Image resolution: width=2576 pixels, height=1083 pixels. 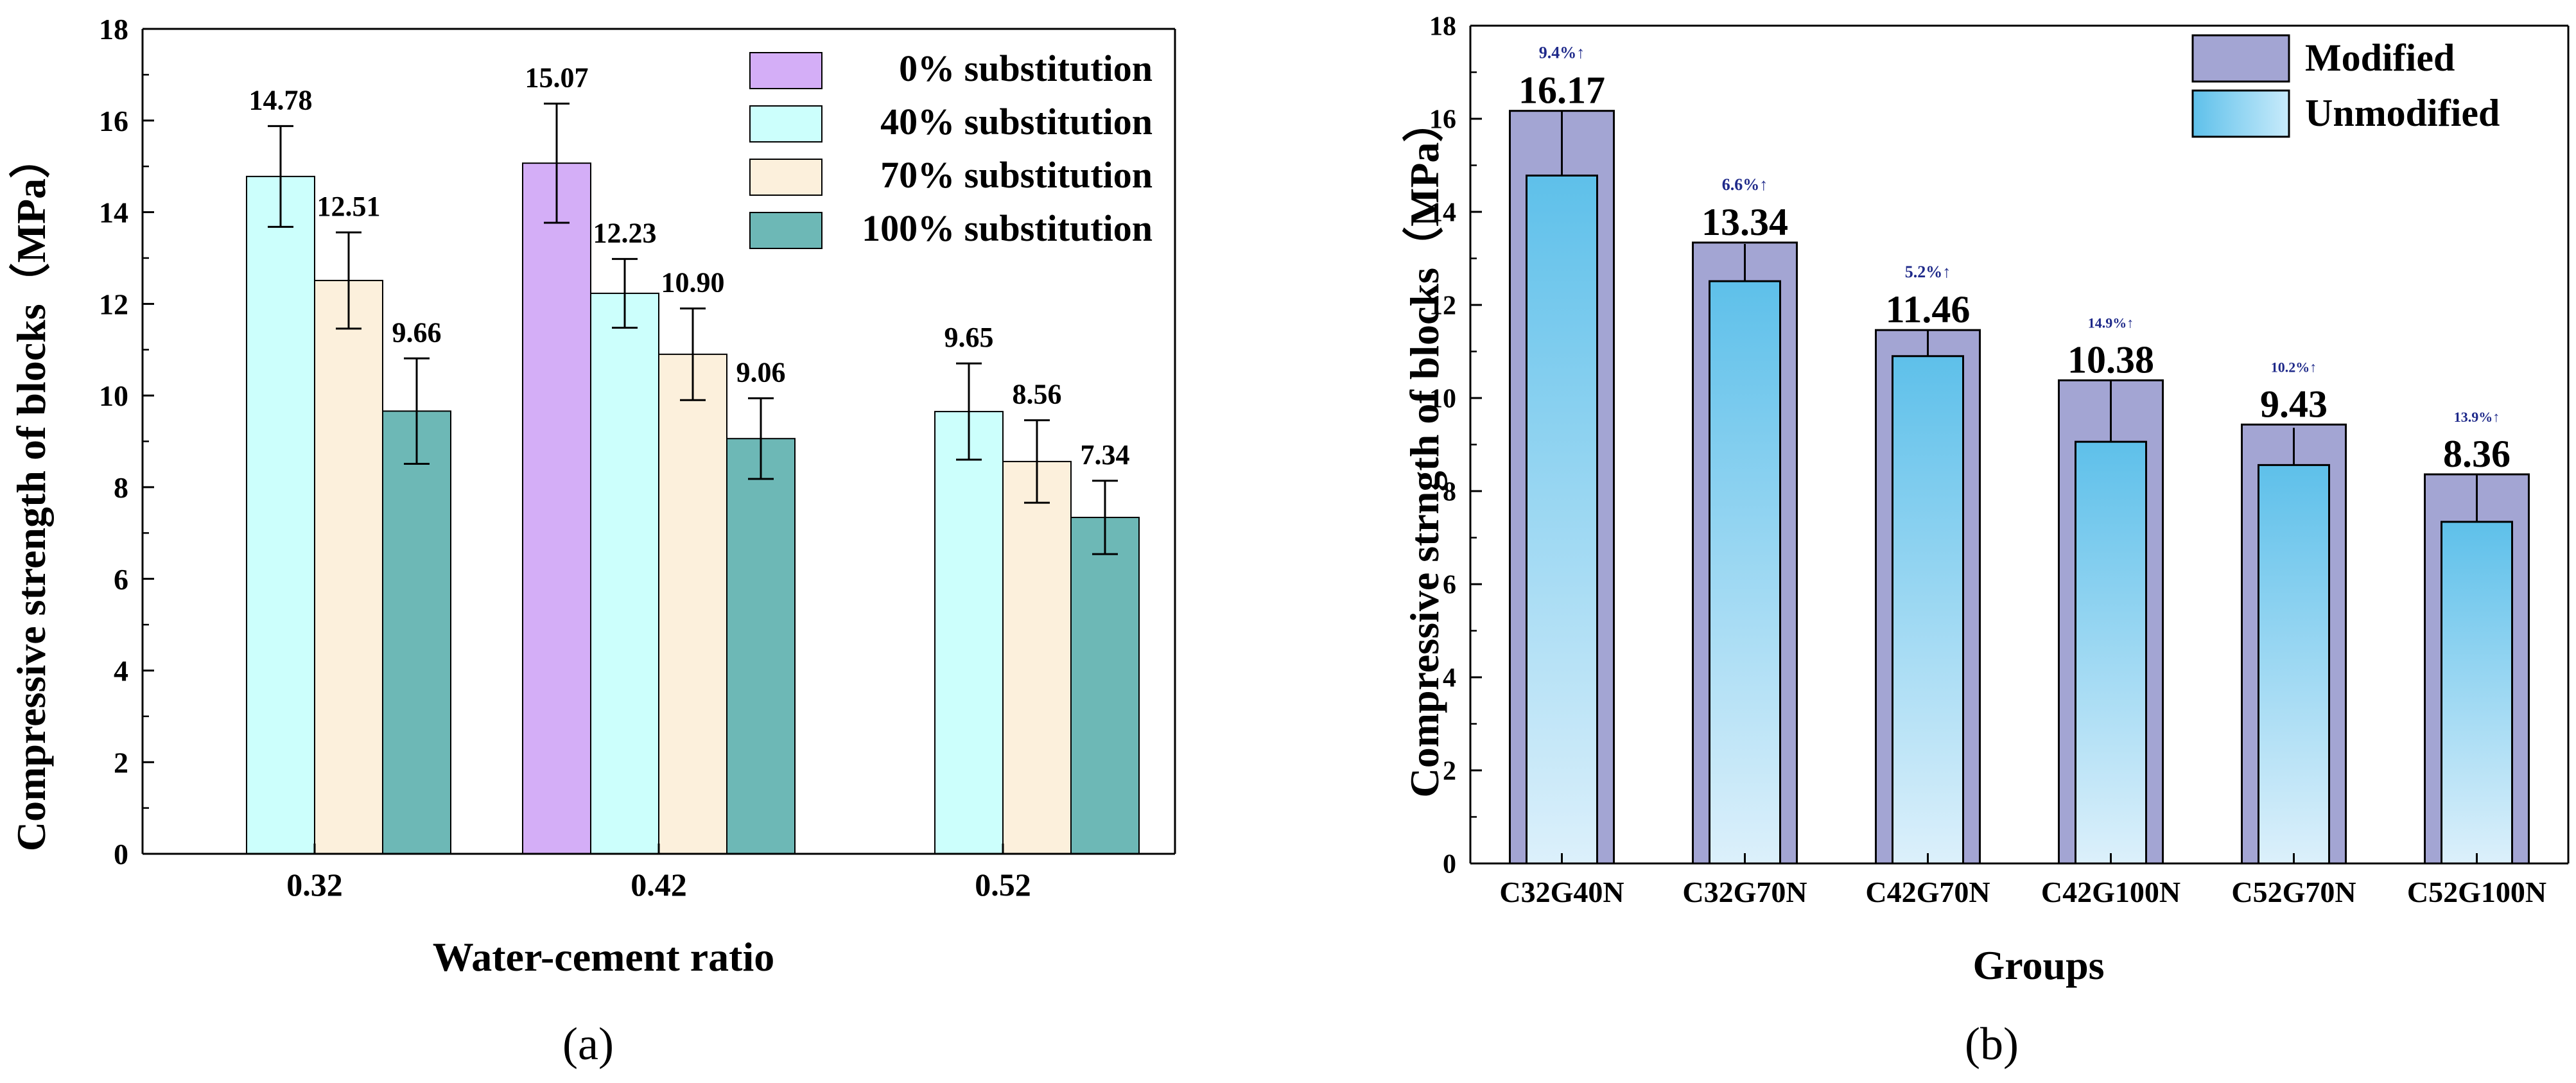 I want to click on a-0-substitution-value-label: 15.07, so click(x=557, y=77).